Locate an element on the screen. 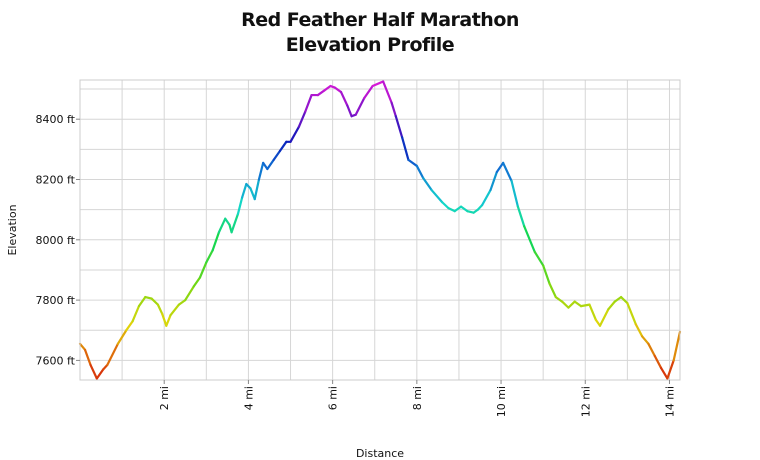  x-tick-label: 12 mi is located at coordinates (585, 401).